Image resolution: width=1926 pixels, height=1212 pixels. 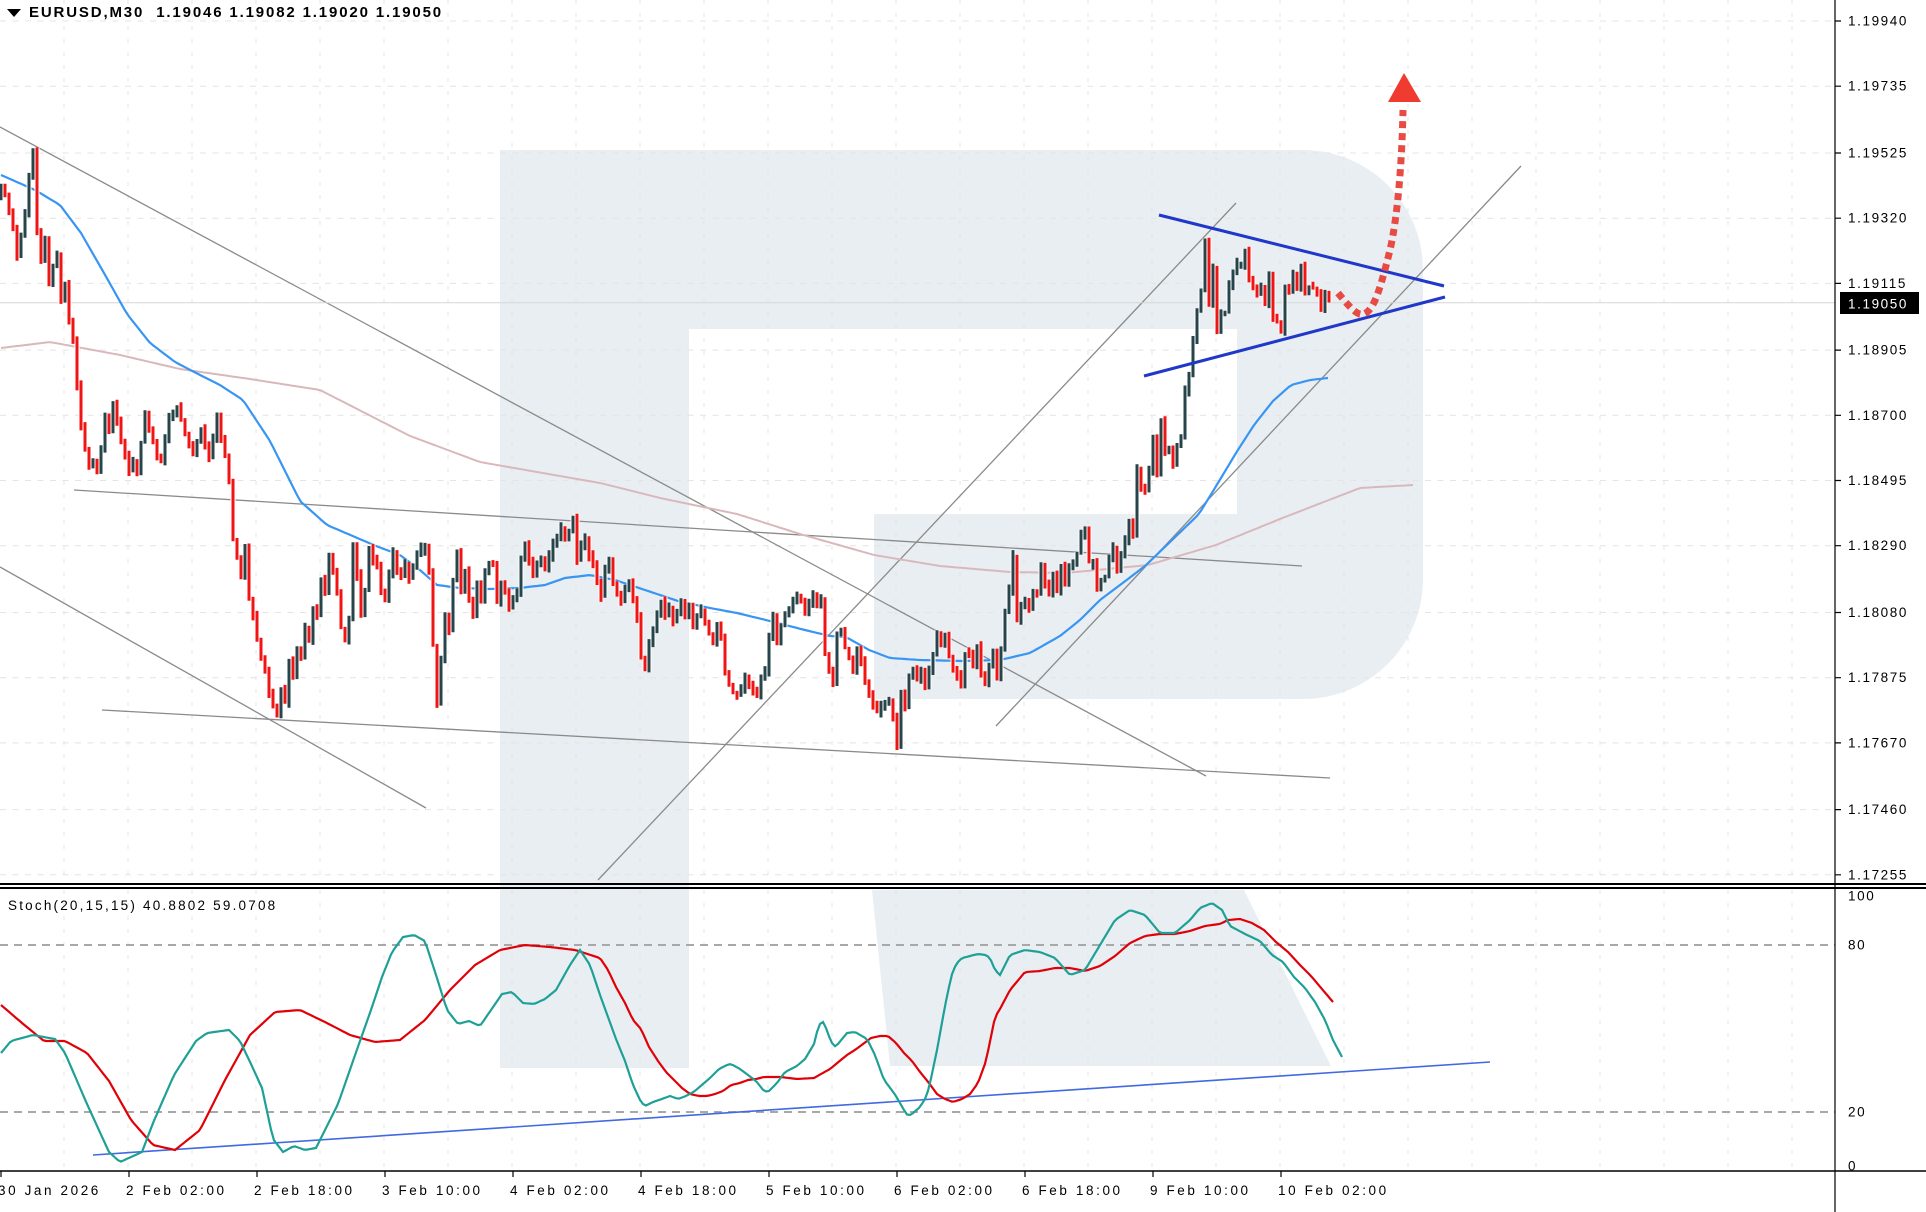 What do you see at coordinates (304, 1190) in the screenshot?
I see `svg-text: 2 Feb 18:00` at bounding box center [304, 1190].